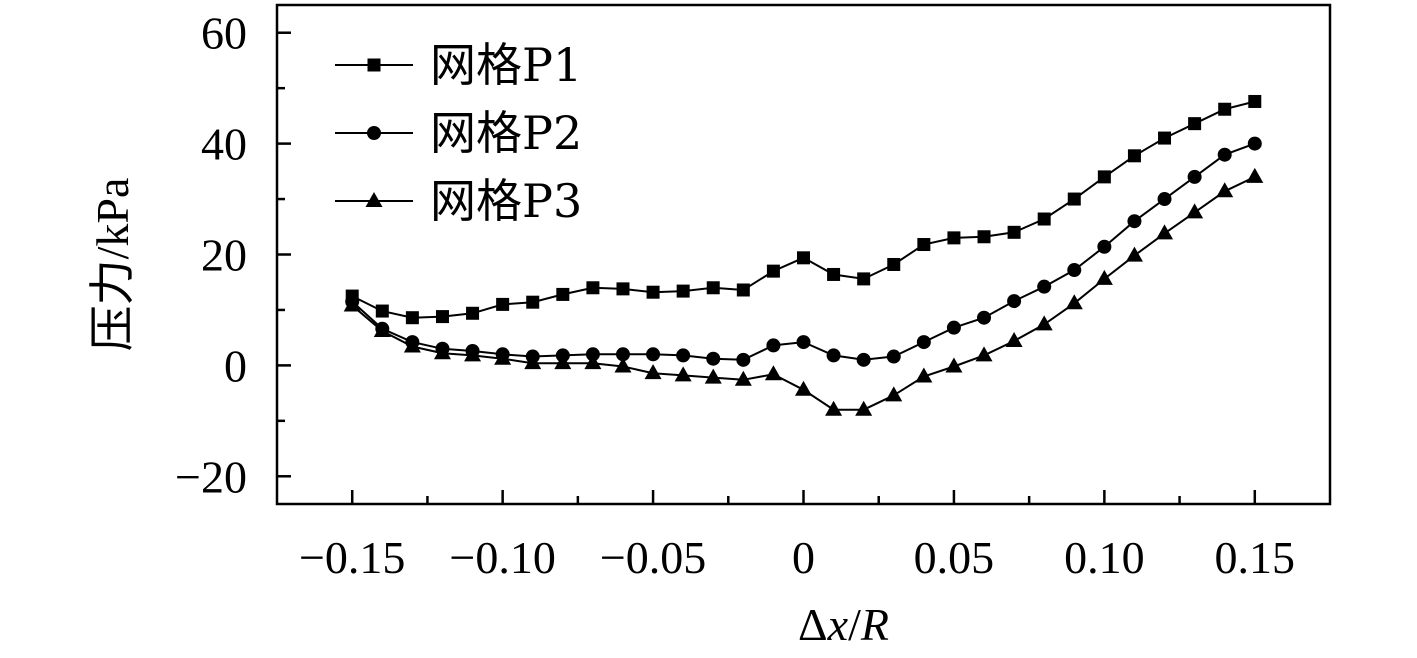 The width and height of the screenshot is (1417, 658). I want to click on x-tick-label: 0, so click(803, 557).